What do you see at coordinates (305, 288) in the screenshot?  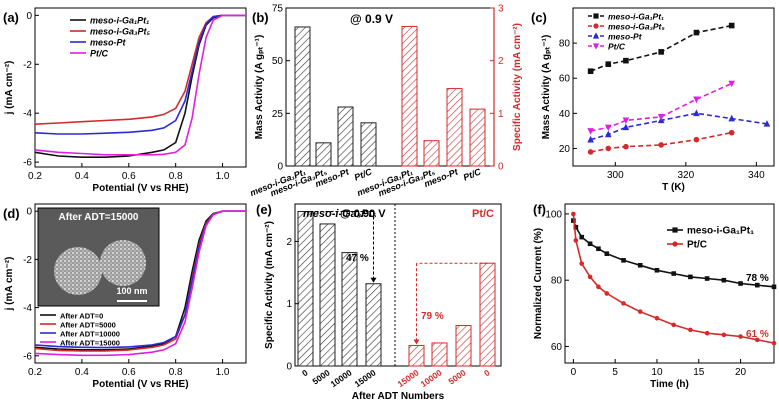 I see `bar-left-group` at bounding box center [305, 288].